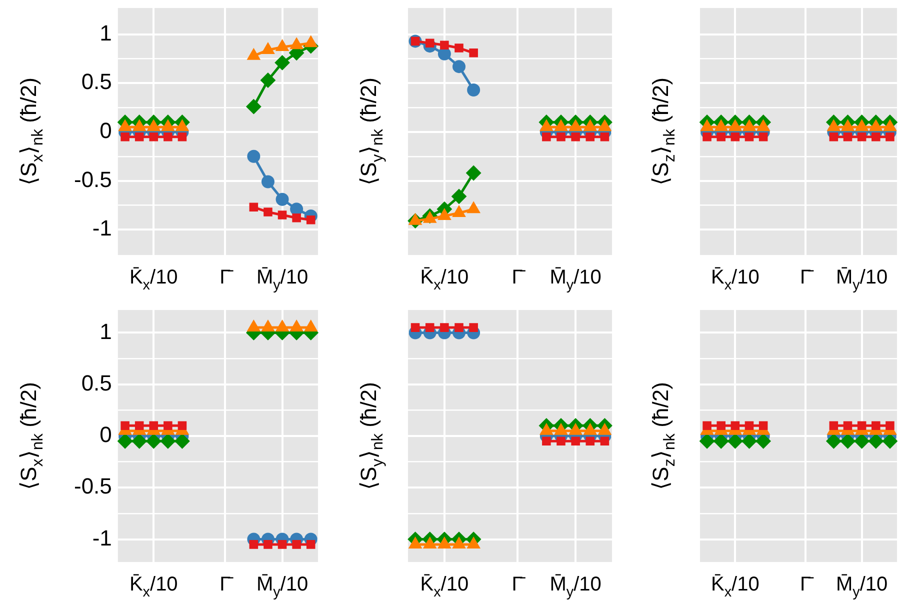  What do you see at coordinates (371, 132) in the screenshot?
I see `y-axis-title: ⟨Sy⟩nk (ħ/2)` at bounding box center [371, 132].